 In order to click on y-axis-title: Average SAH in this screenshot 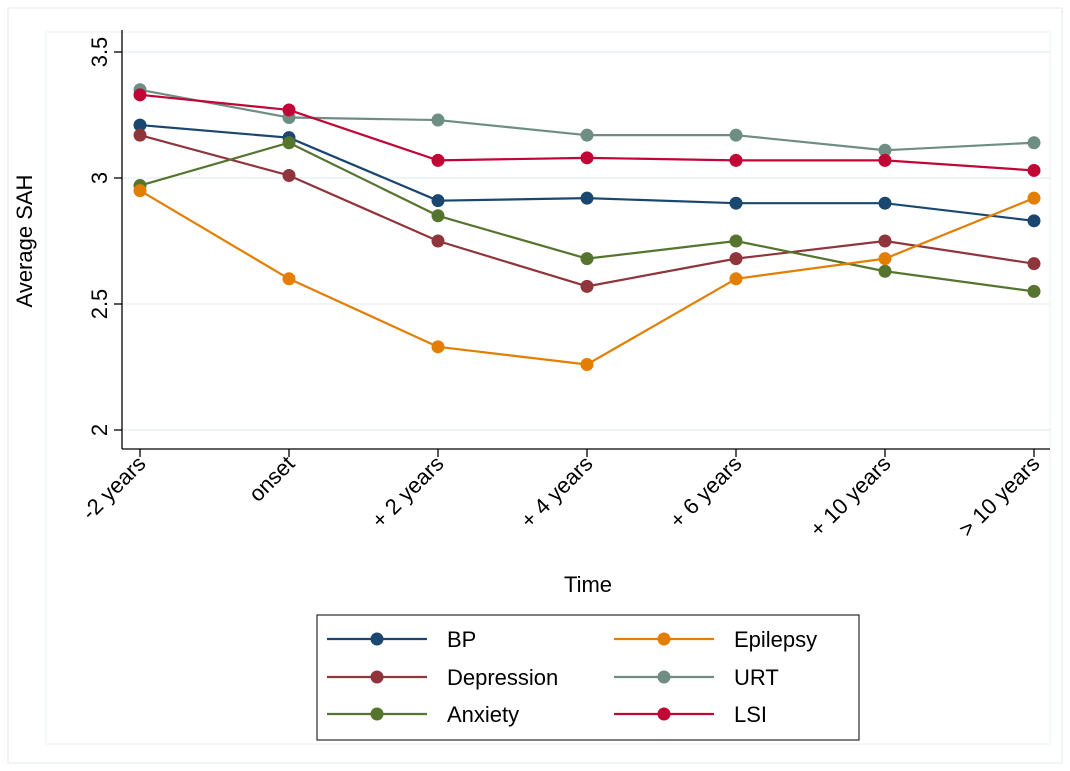, I will do `click(24, 241)`.